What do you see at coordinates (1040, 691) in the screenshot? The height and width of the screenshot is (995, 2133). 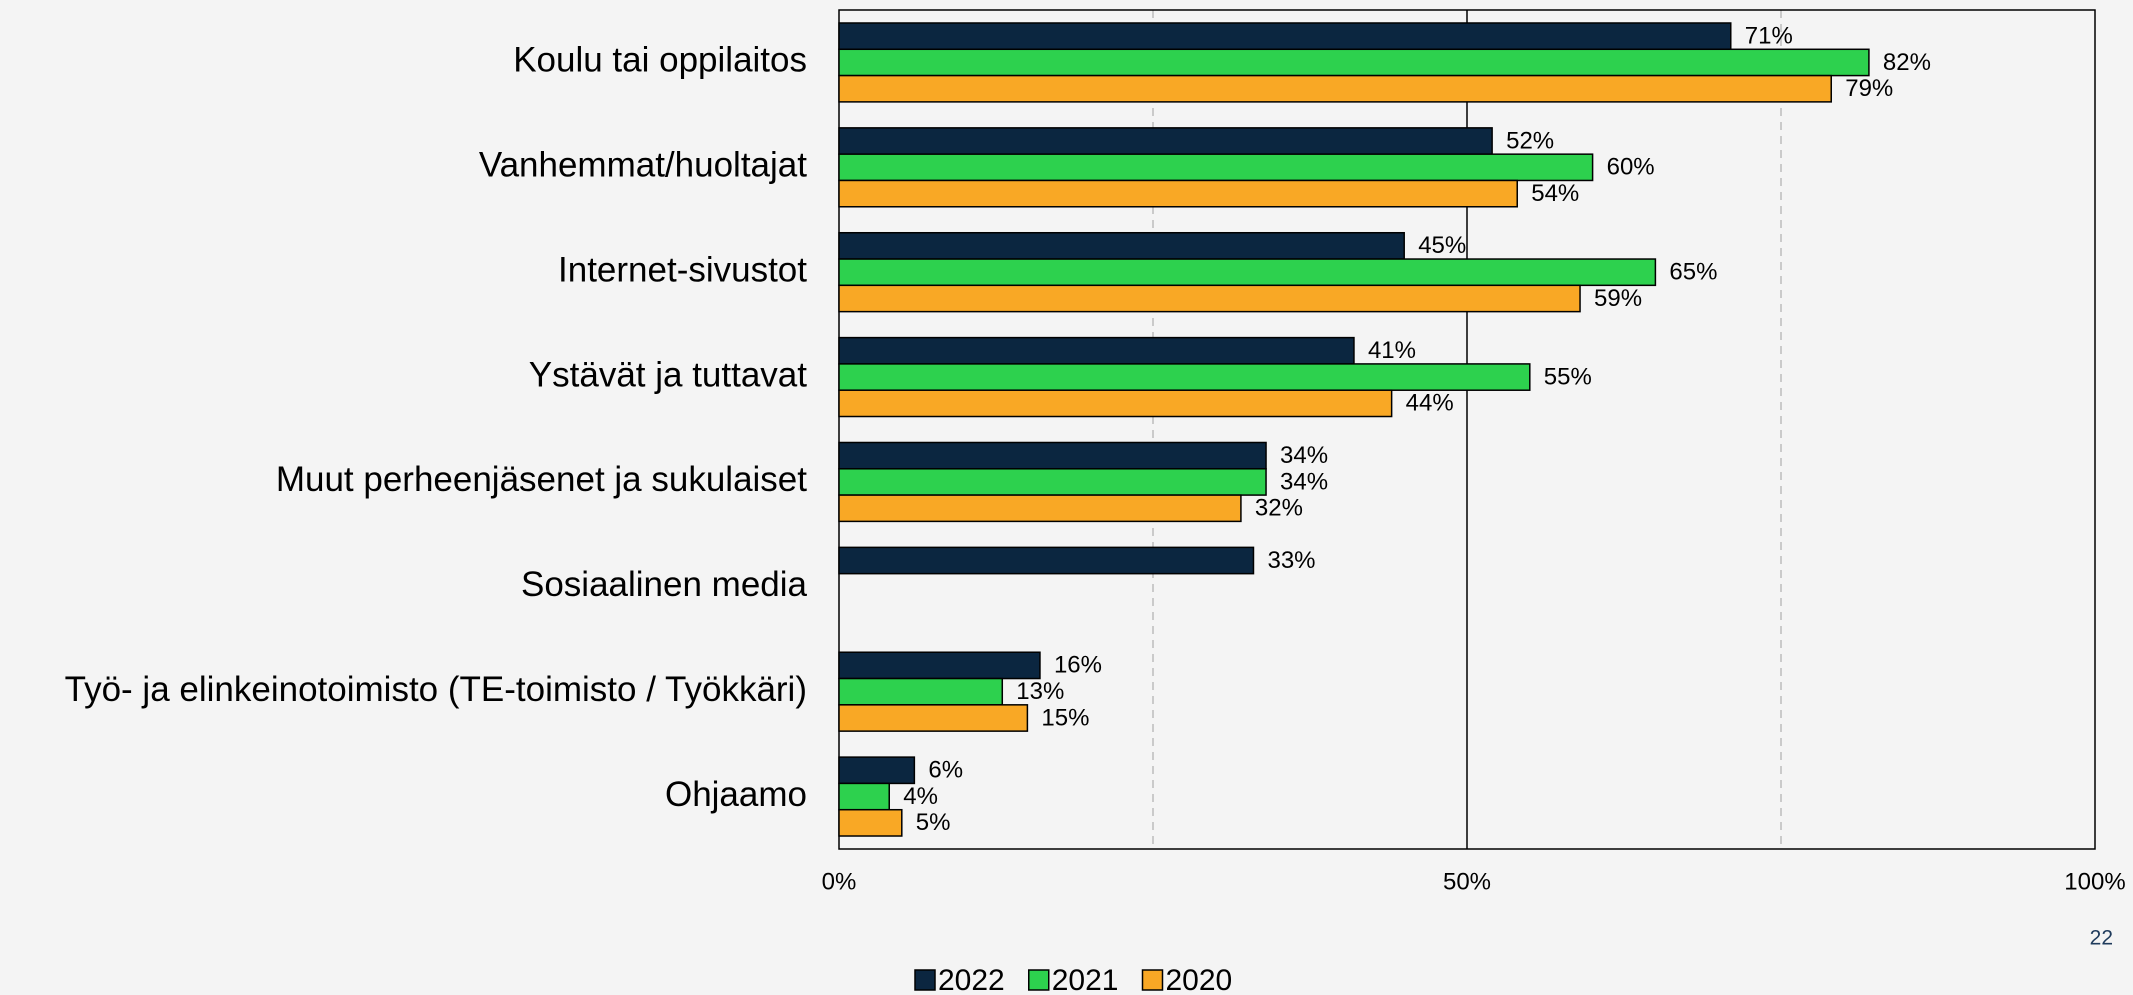 I see `value-label: 13%` at bounding box center [1040, 691].